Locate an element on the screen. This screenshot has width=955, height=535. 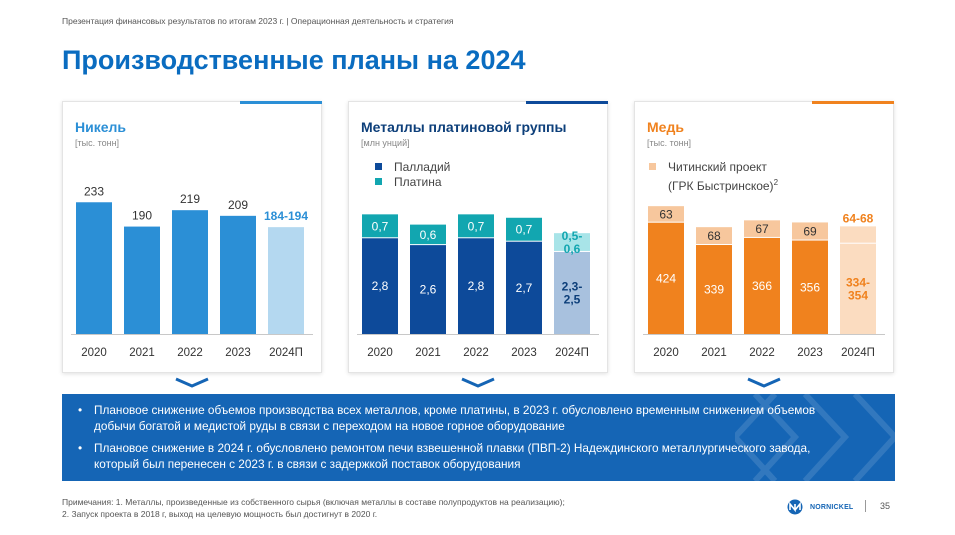
legend-item-platinum: Платина is located at coordinates (412, 182).